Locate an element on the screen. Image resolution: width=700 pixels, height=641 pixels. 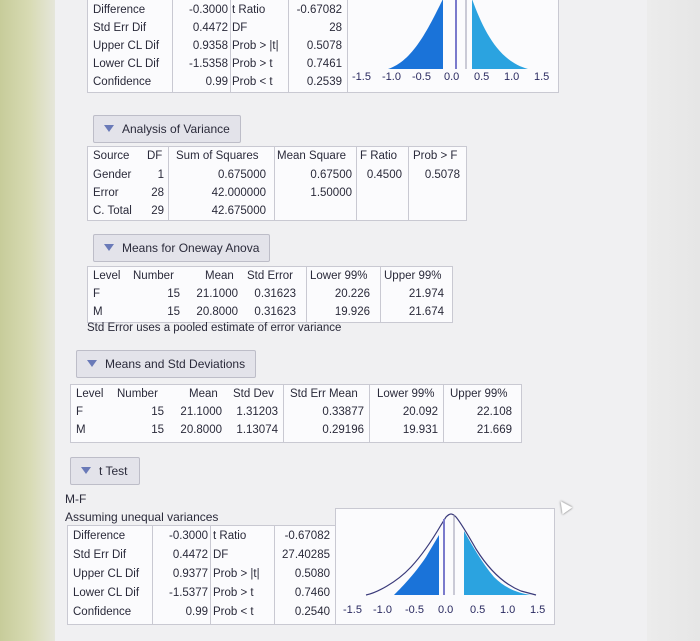
table-cell: 0.33877 is located at coordinates (343, 412).